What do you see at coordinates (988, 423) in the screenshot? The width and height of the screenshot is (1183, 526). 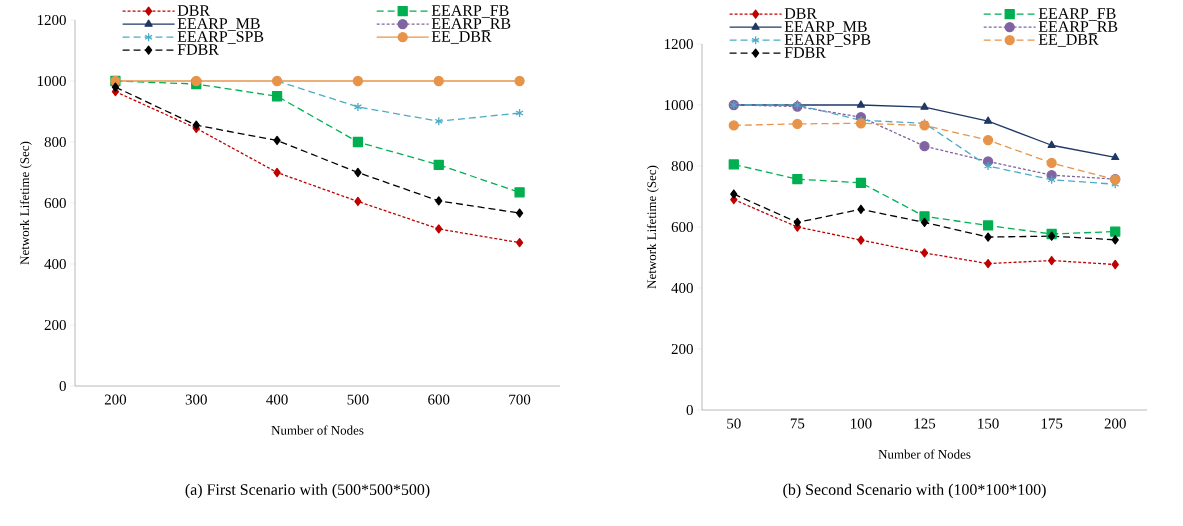 I see `x-tick-label: 150` at bounding box center [988, 423].